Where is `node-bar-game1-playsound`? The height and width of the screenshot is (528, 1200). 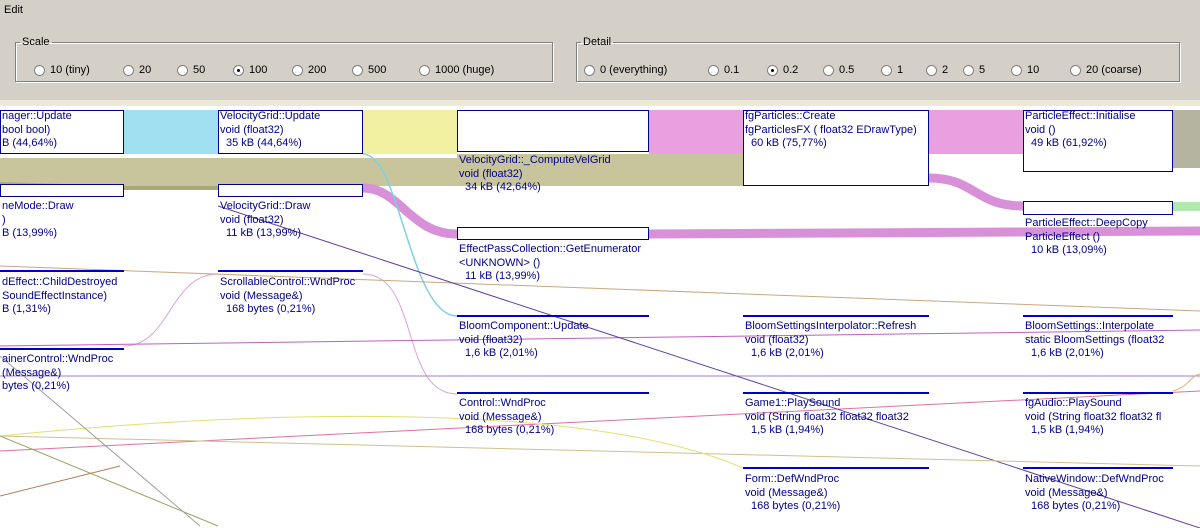 node-bar-game1-playsound is located at coordinates (836, 393).